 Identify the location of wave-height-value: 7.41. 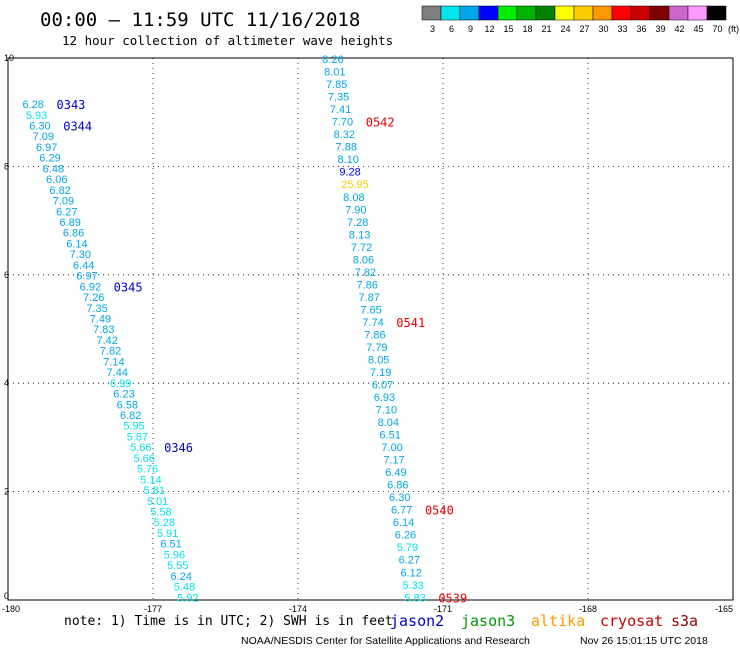
(340, 110).